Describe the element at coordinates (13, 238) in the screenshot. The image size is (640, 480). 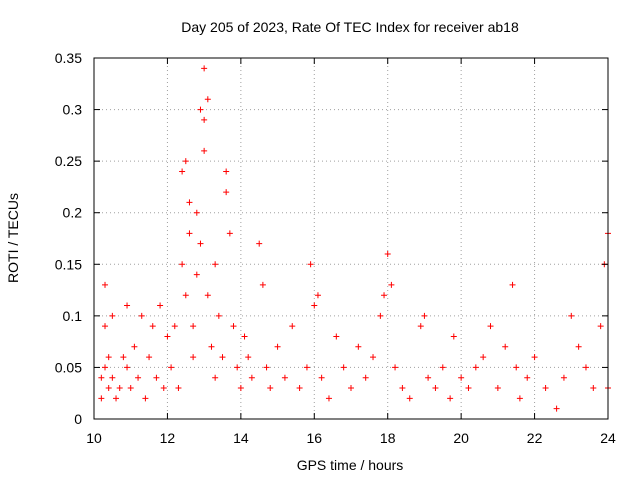
I see `y-axis-label: ROTI / TECUs` at that location.